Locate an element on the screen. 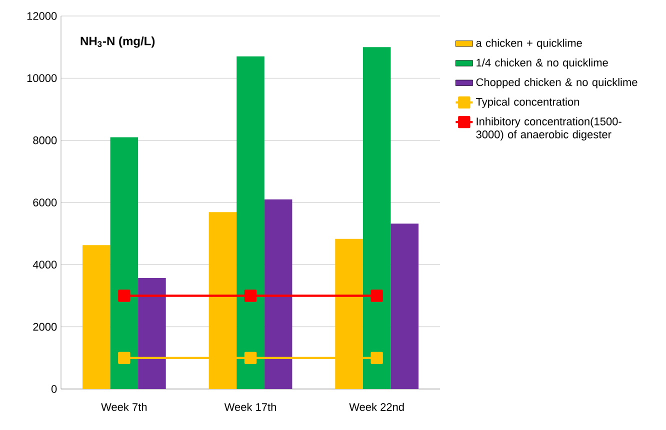 Image resolution: width=666 pixels, height=430 pixels. legend-label: Inhibitory concentration(1500-3000) of anaerobic digester is located at coordinates (549, 129).